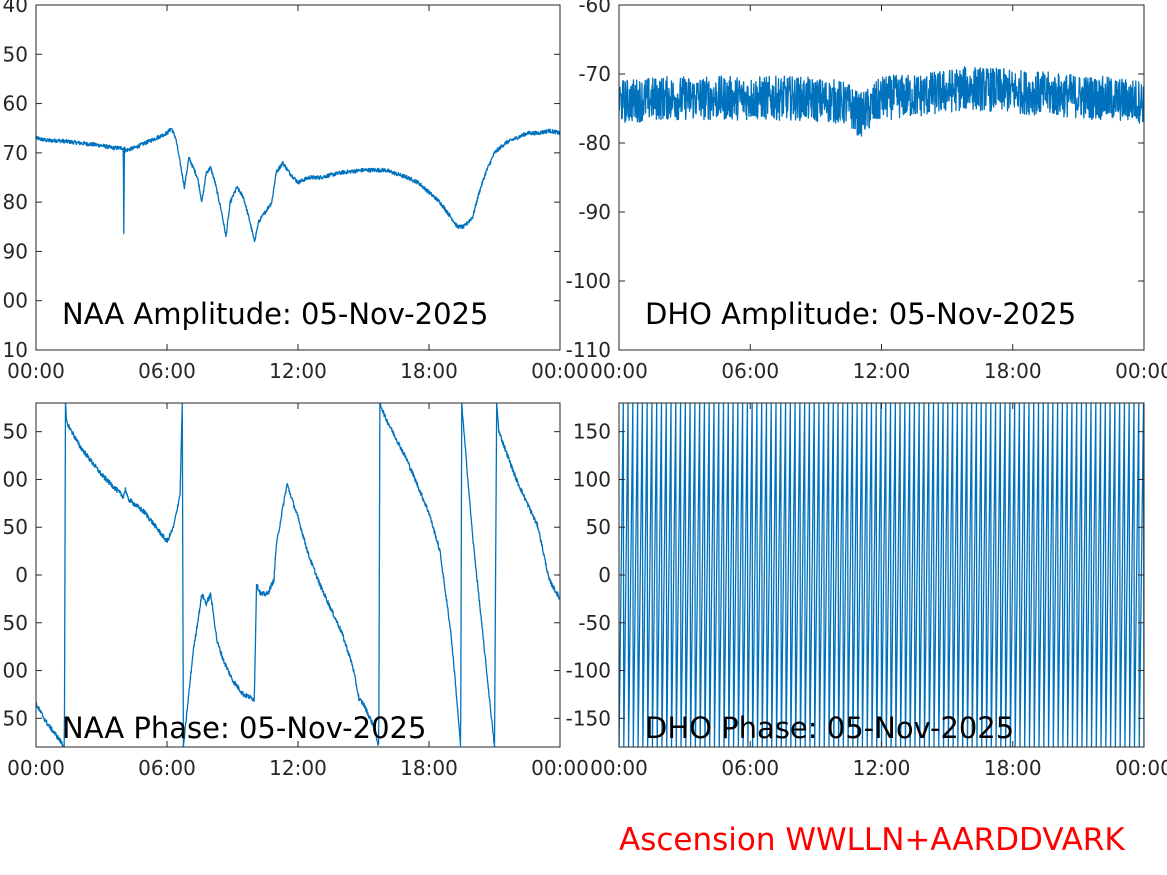 The width and height of the screenshot is (1167, 875). I want to click on panel-title: NAA Amplitude: 05-Nov-2025, so click(275, 314).